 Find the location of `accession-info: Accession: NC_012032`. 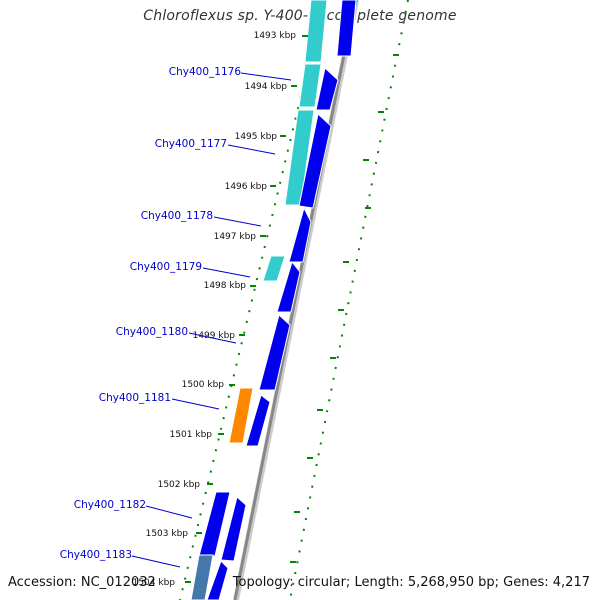

accession-info: Accession: NC_012032 is located at coordinates (82, 582).